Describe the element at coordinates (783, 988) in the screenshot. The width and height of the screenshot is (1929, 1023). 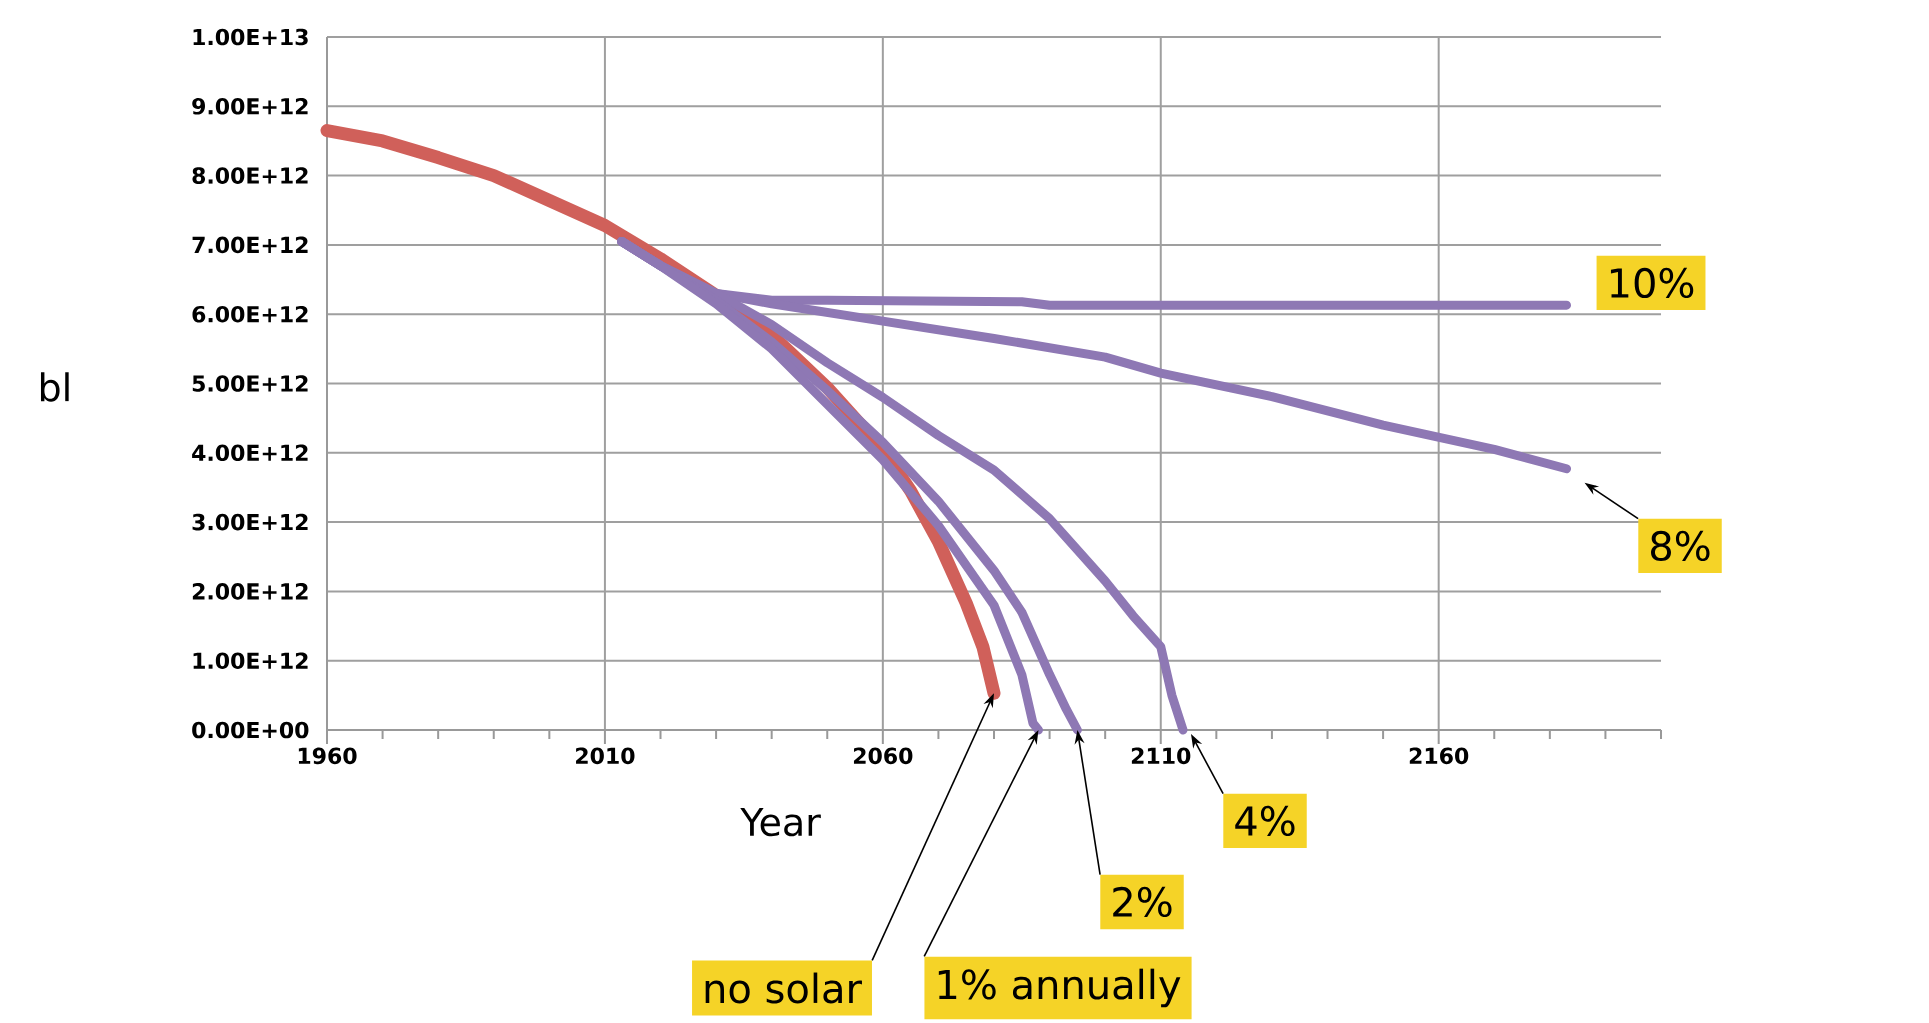
I see `annotation: no solar` at that location.